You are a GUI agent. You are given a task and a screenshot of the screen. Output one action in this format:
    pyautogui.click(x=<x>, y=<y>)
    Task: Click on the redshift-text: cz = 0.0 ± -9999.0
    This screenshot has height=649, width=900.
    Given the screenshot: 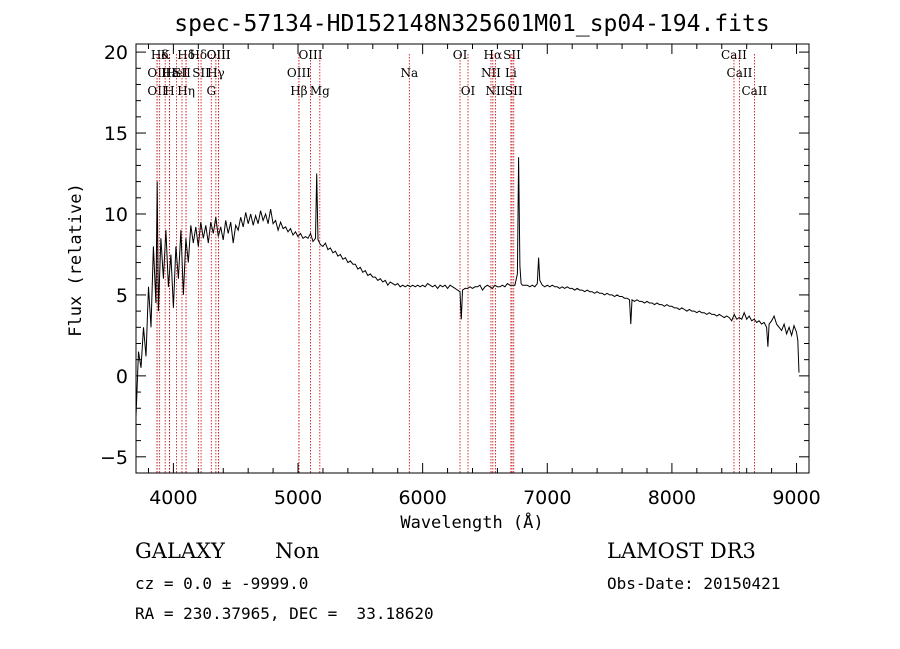 What is the action you would take?
    pyautogui.click(x=222, y=583)
    